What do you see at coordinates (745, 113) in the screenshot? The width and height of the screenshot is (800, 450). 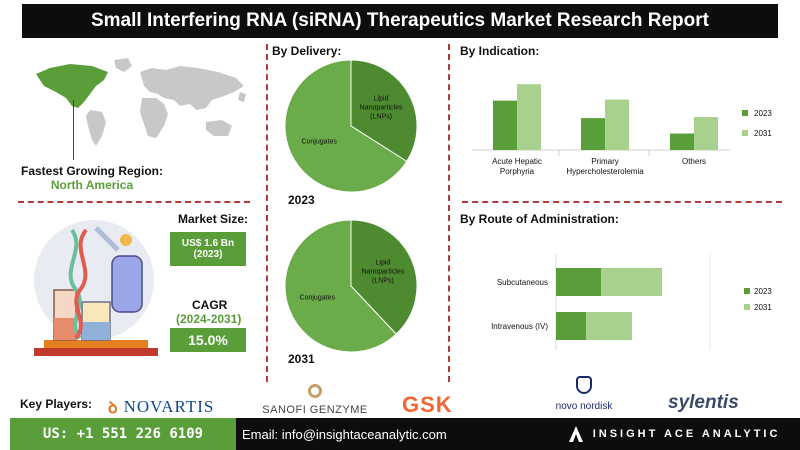 I see `indication-legend-swatch-2023` at bounding box center [745, 113].